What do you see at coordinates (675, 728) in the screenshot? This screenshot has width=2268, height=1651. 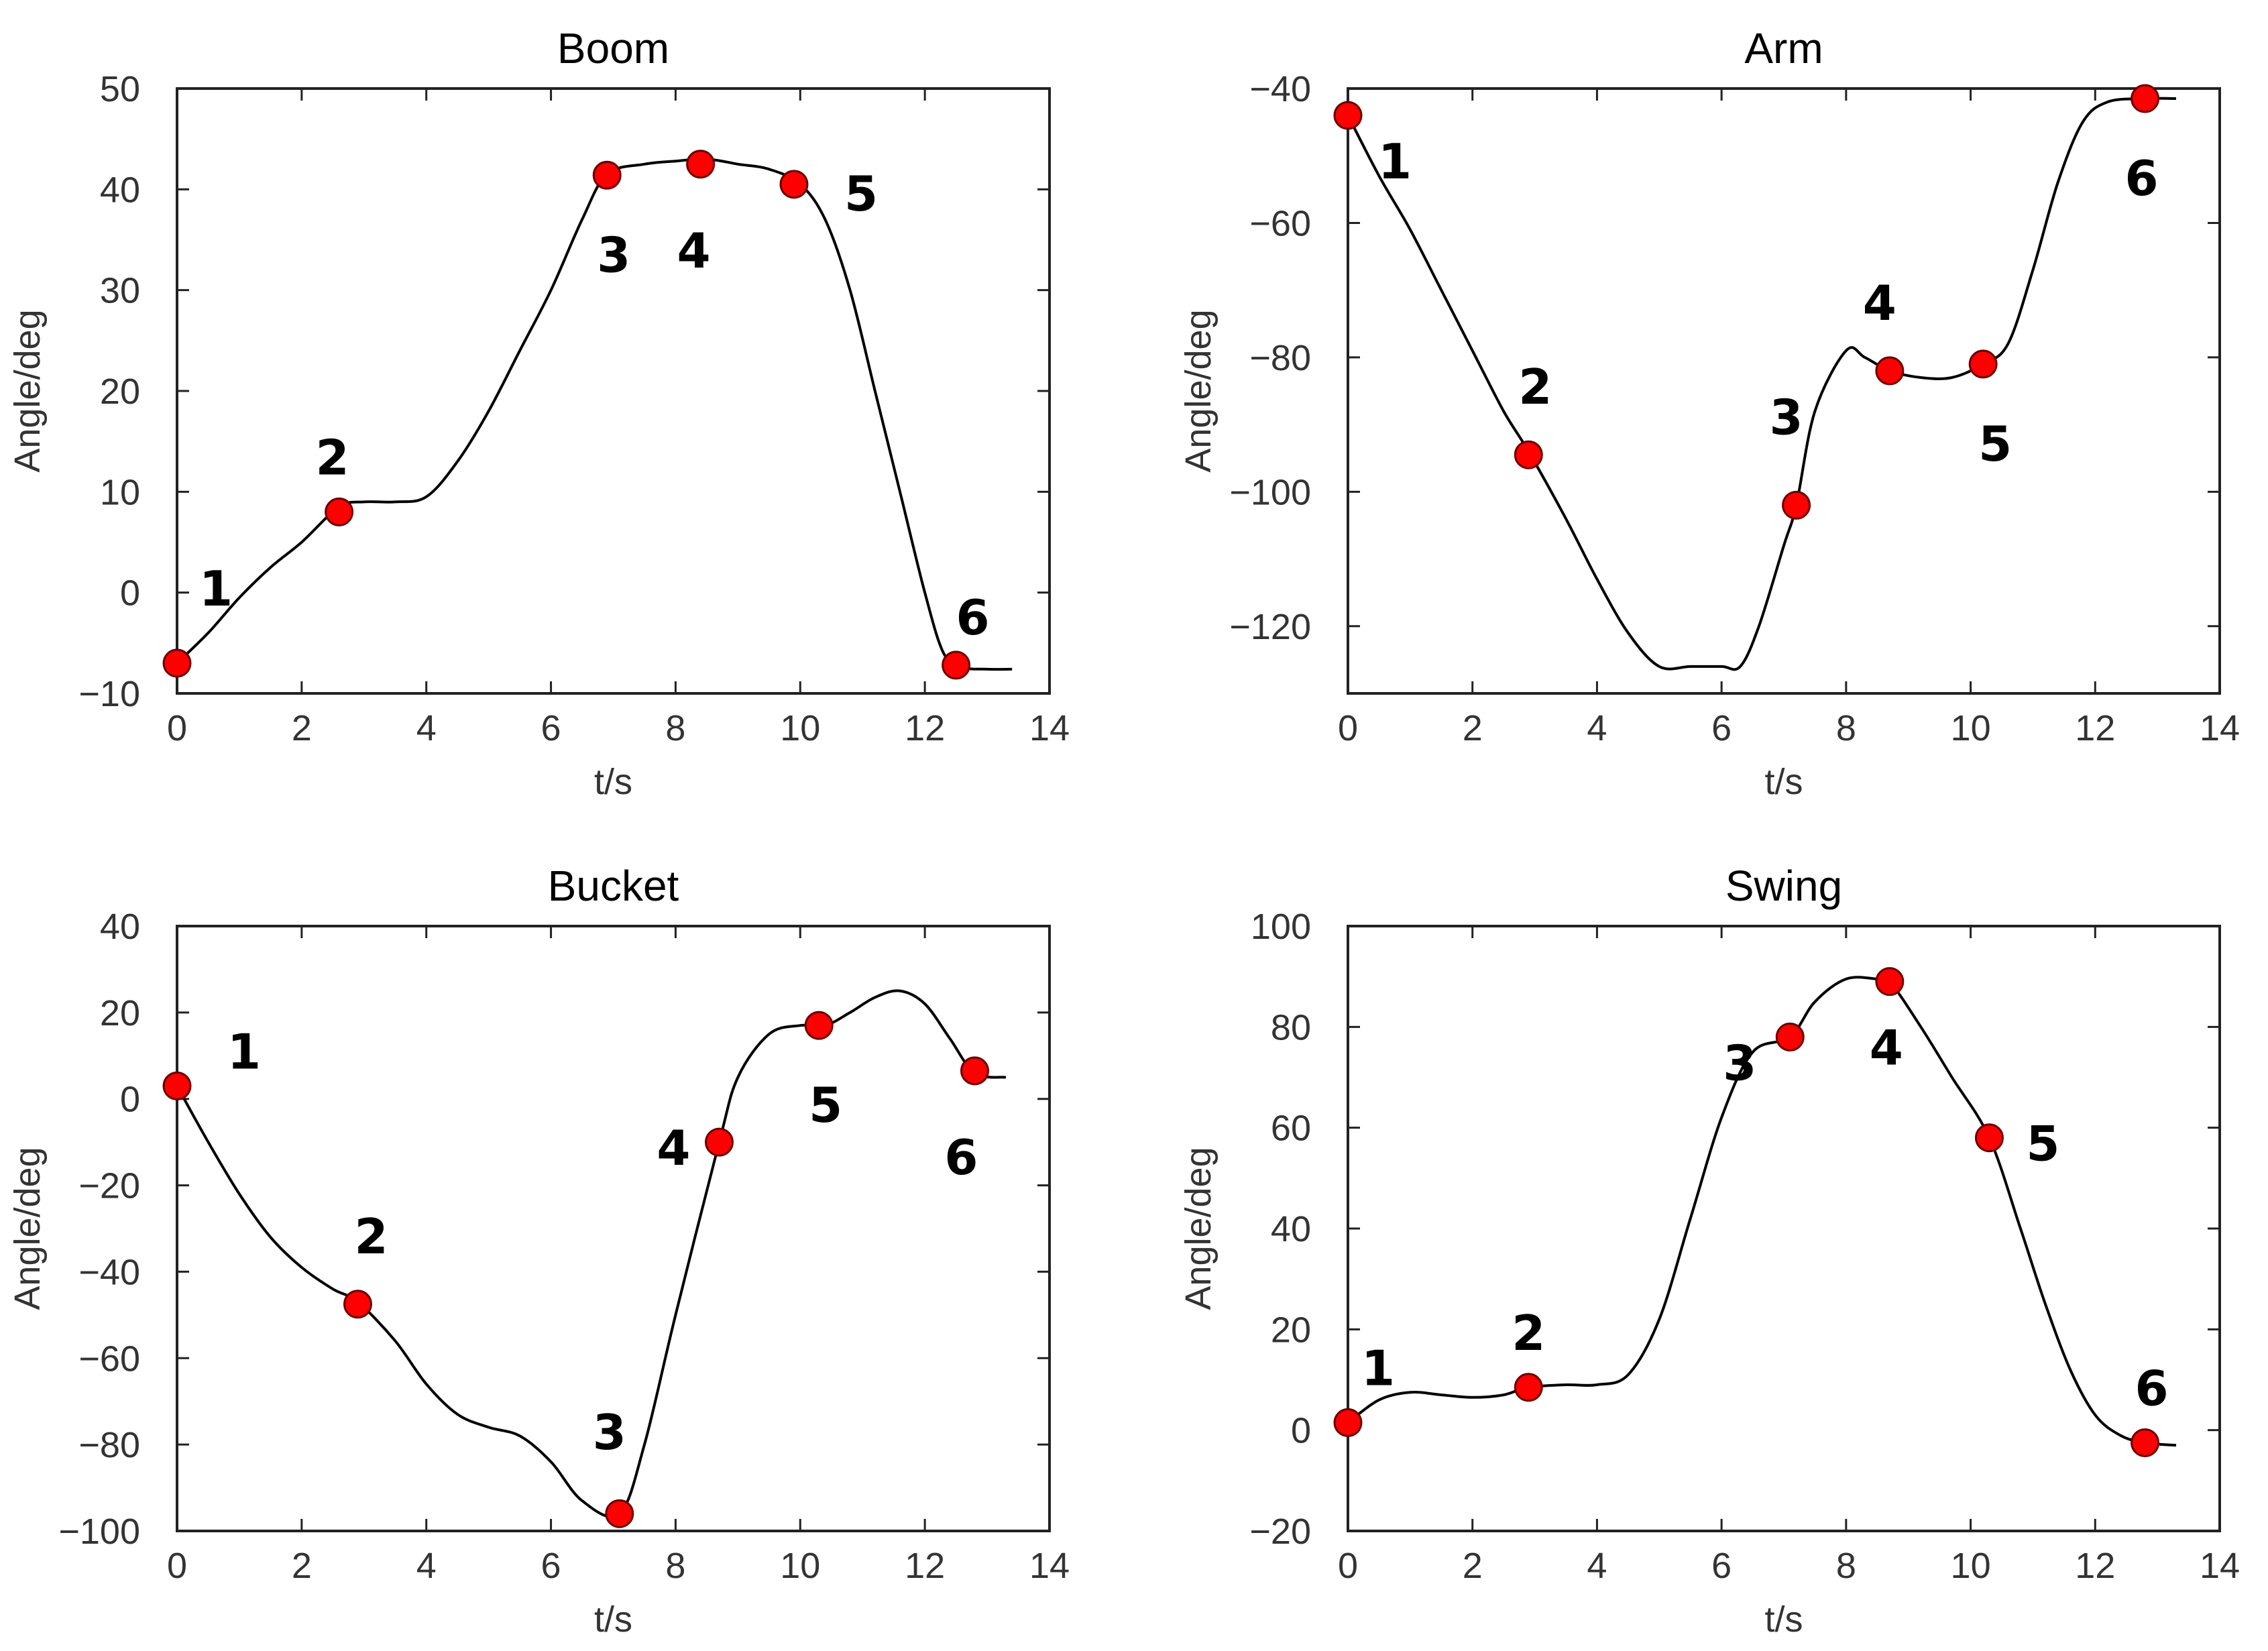 I see `boom-xtick-label: 8` at bounding box center [675, 728].